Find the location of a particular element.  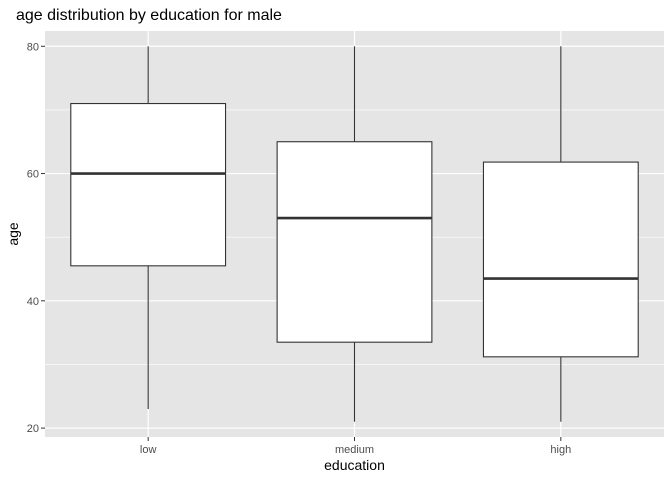

y-tick-label: 60 is located at coordinates (33, 175).